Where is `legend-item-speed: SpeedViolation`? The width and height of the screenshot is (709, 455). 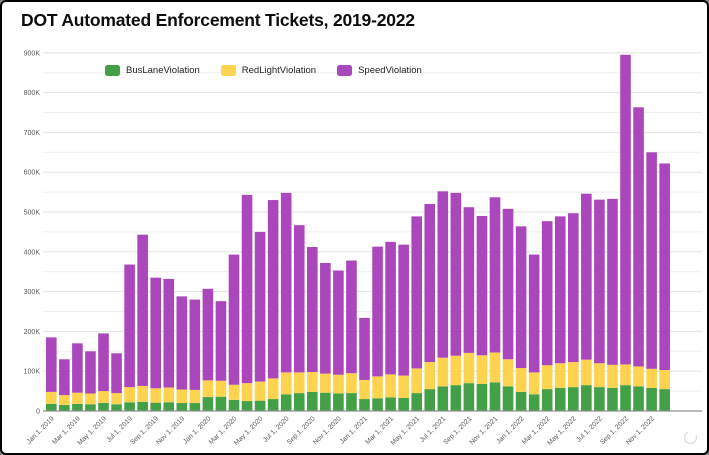
legend-item-speed: SpeedViolation is located at coordinates (379, 70).